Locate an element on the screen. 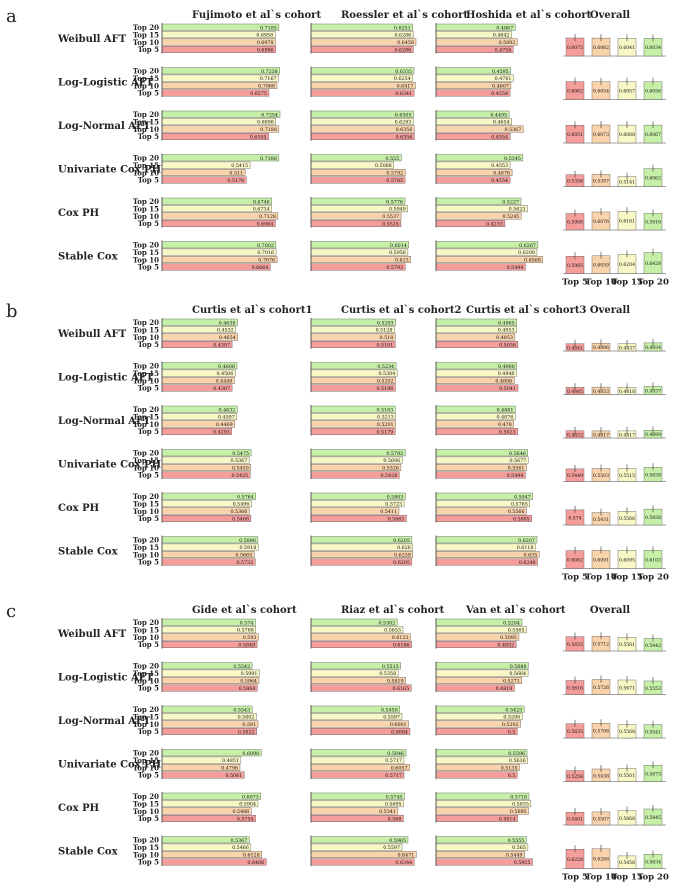 The width and height of the screenshot is (700, 889). bar-value-label: 0.5543 is located at coordinates (241, 710).